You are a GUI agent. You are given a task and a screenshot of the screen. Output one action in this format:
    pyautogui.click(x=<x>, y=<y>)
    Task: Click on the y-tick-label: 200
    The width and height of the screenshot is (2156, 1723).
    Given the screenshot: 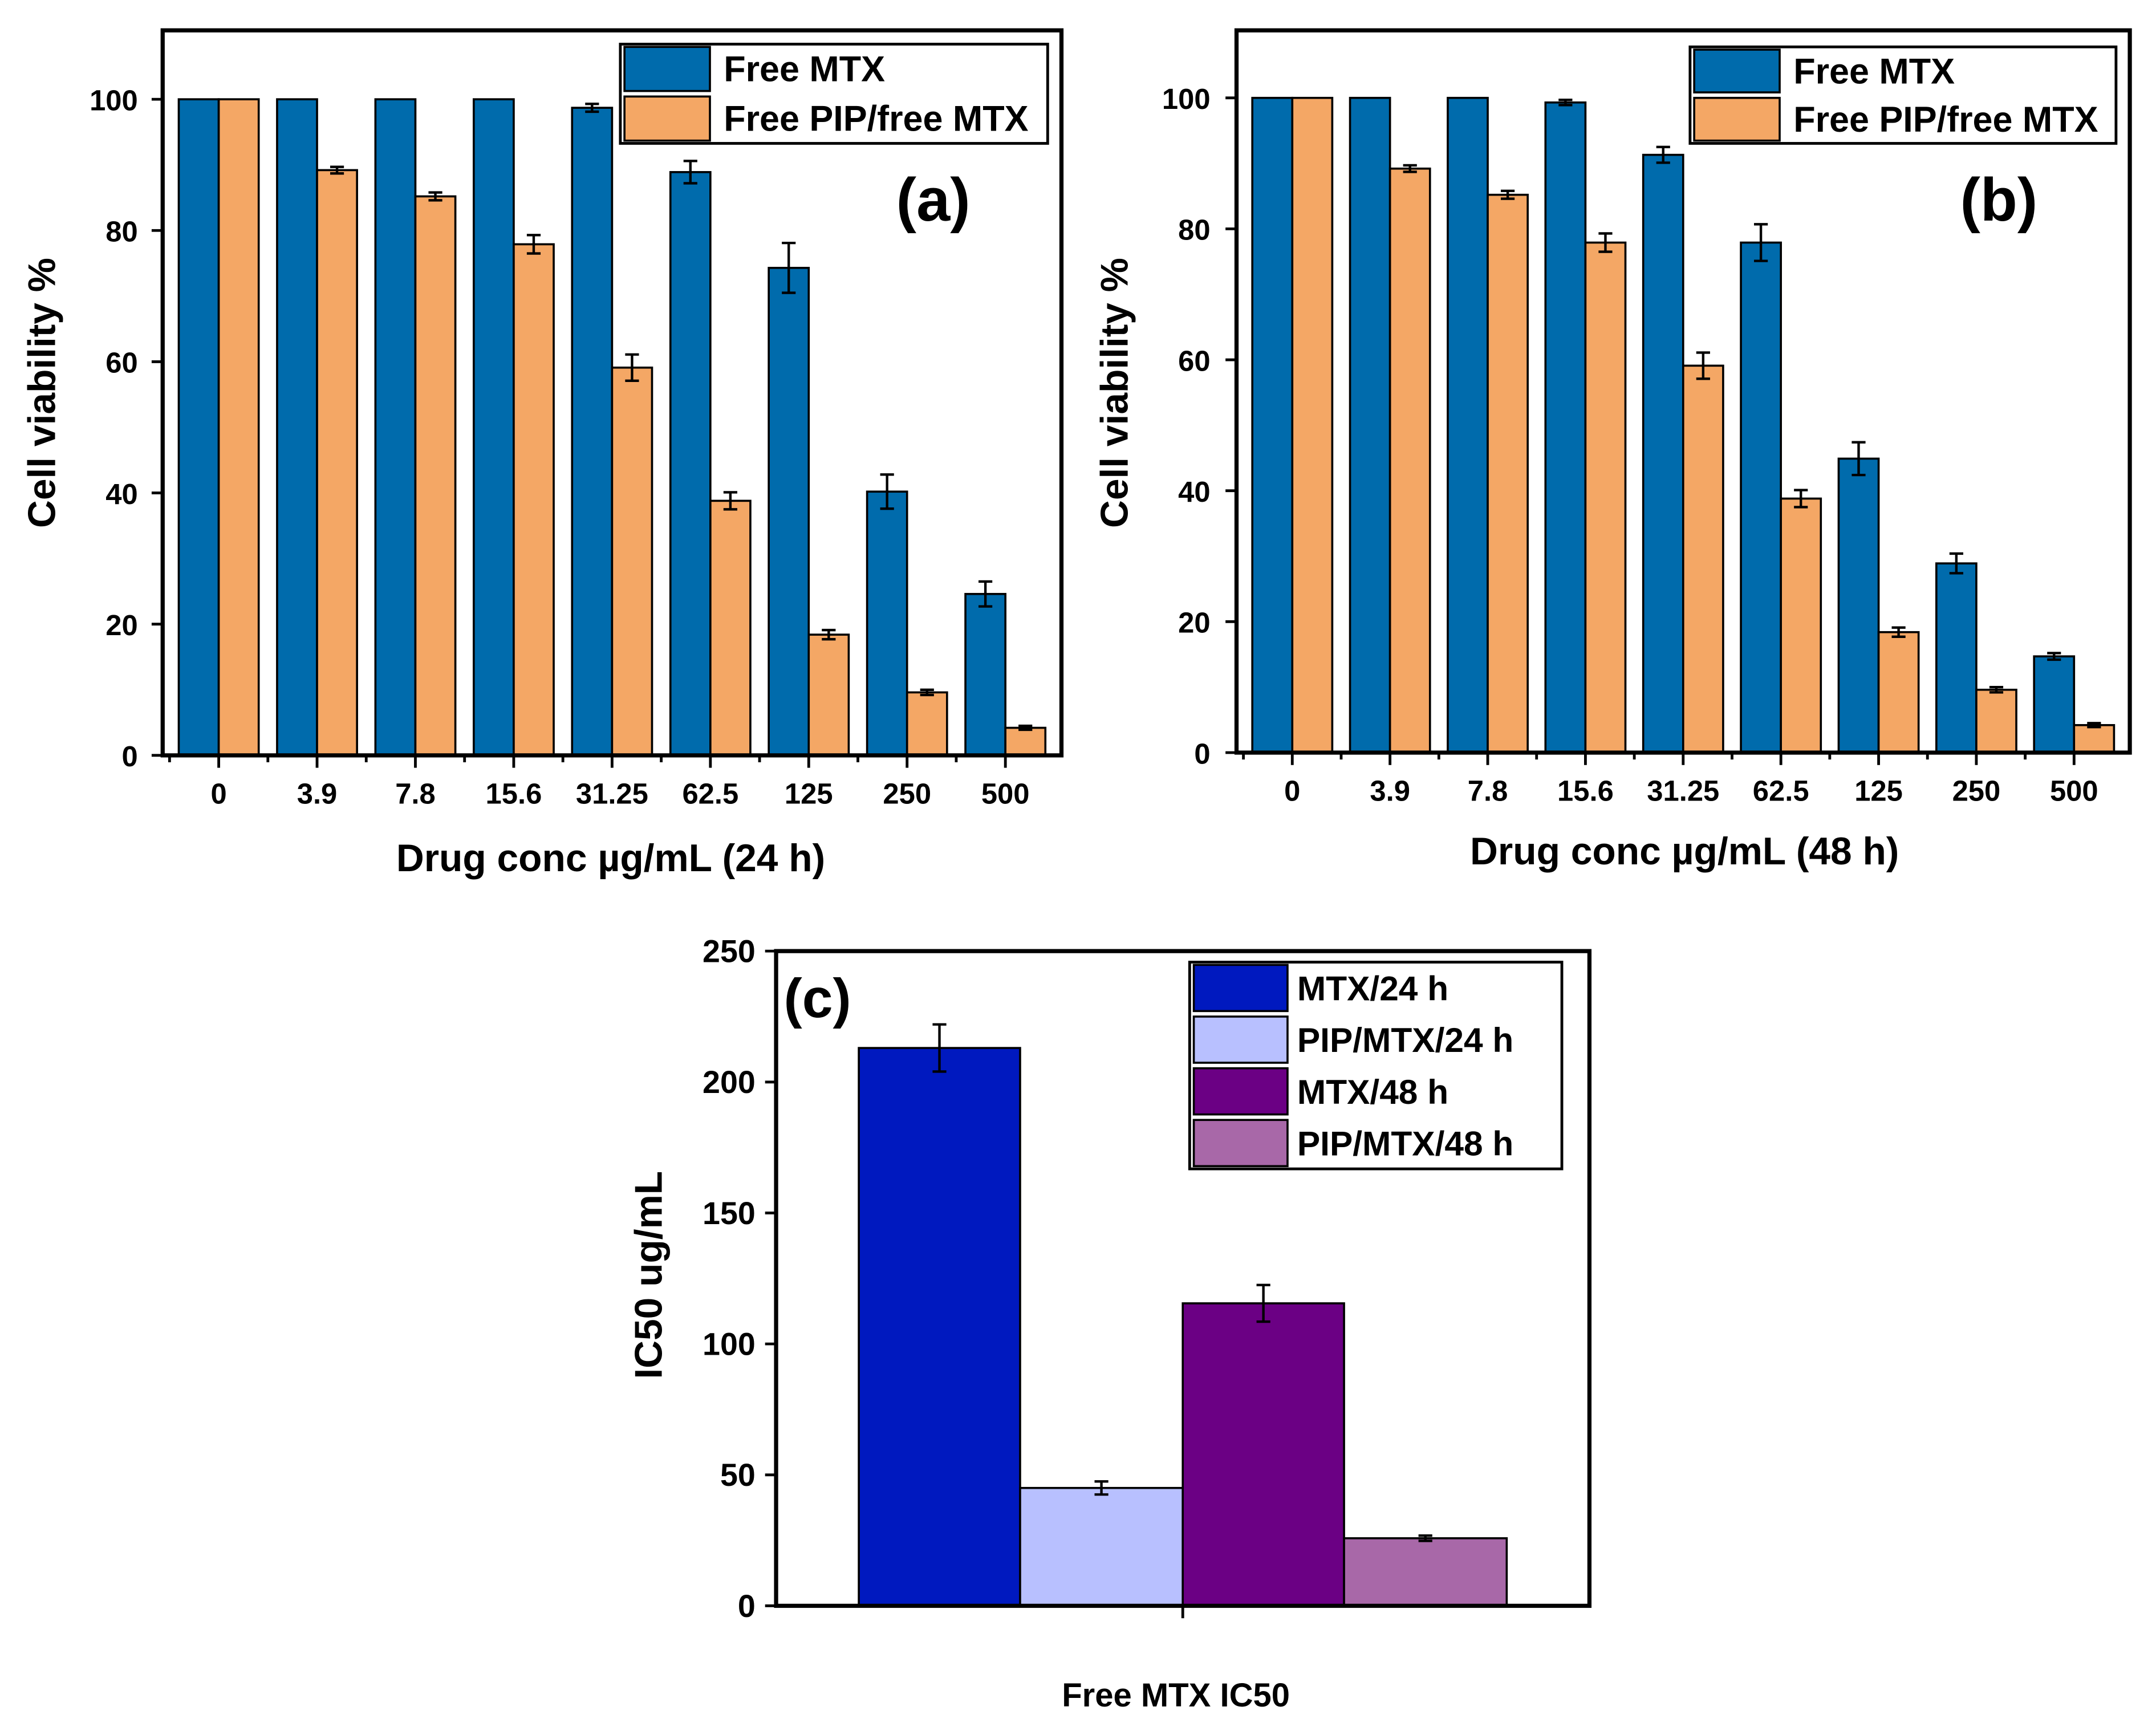 What is the action you would take?
    pyautogui.click(x=729, y=1082)
    